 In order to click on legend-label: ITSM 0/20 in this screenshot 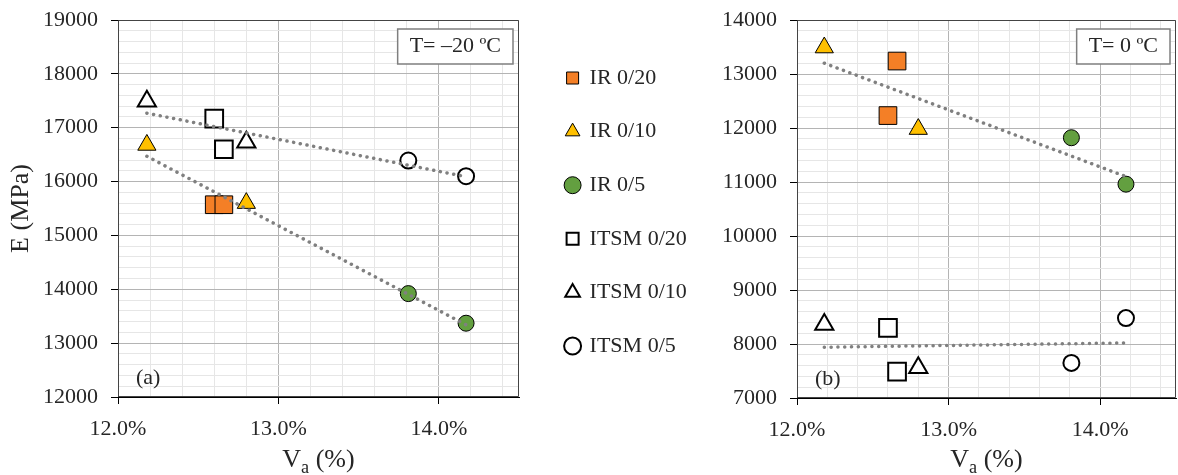, I will do `click(638, 237)`.